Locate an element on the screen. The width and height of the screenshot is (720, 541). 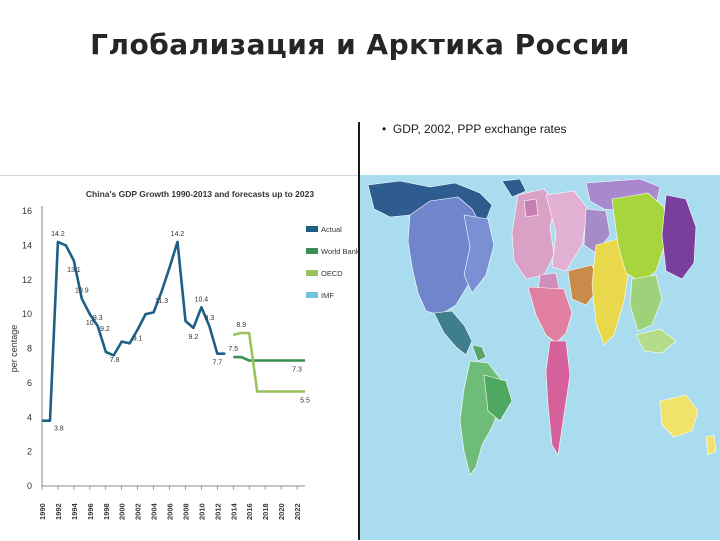
map-region-uk is located at coordinates (531, 208).